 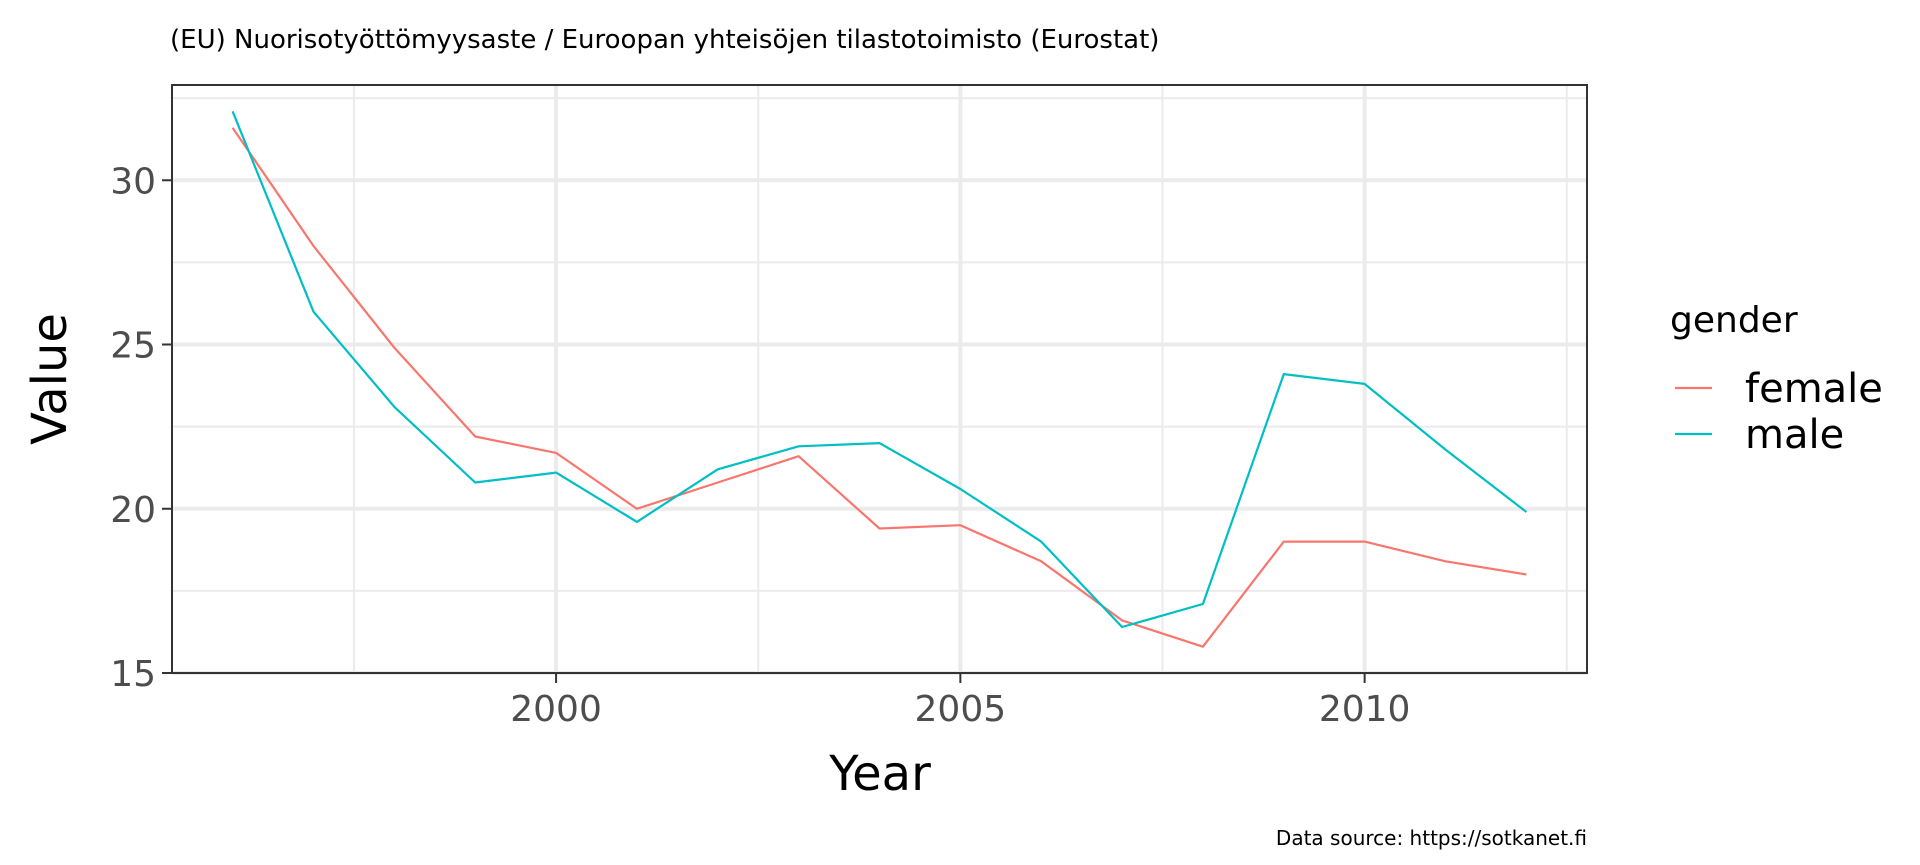 What do you see at coordinates (1794, 435) in the screenshot?
I see `legend-label-male: male` at bounding box center [1794, 435].